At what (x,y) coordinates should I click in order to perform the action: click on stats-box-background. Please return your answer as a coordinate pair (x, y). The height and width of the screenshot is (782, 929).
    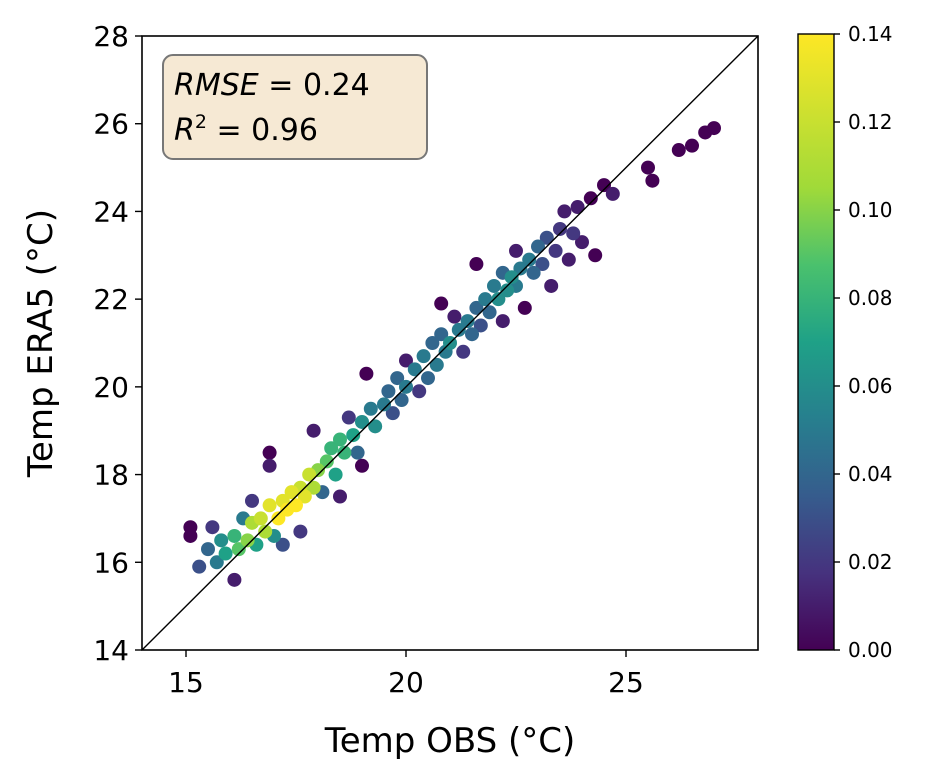
    Looking at the image, I should click on (295, 107).